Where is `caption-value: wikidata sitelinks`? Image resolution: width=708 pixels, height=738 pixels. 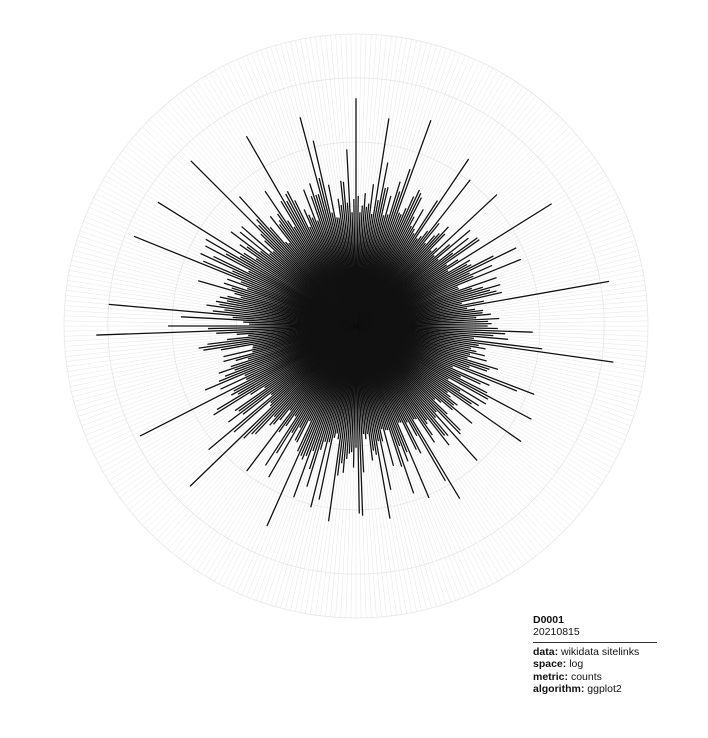 caption-value: wikidata sitelinks is located at coordinates (600, 651).